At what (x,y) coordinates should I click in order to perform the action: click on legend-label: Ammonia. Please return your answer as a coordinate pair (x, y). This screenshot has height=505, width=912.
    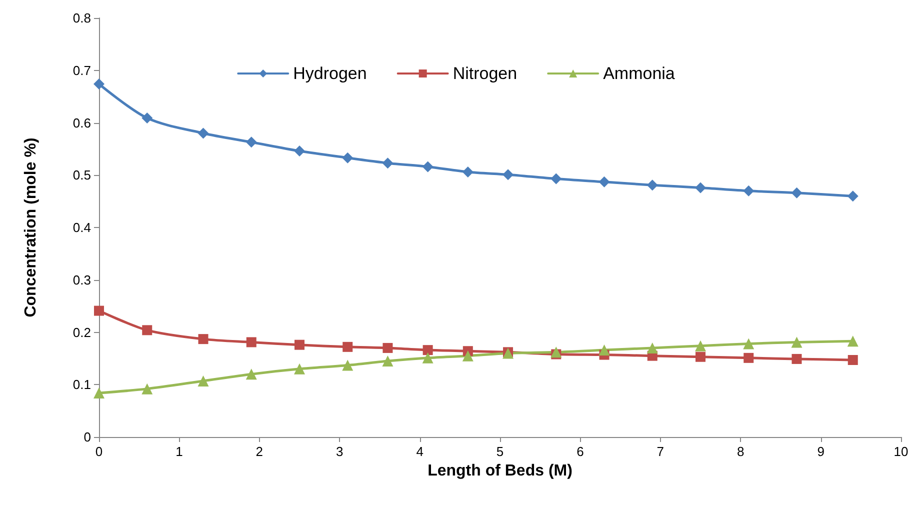
    Looking at the image, I should click on (639, 73).